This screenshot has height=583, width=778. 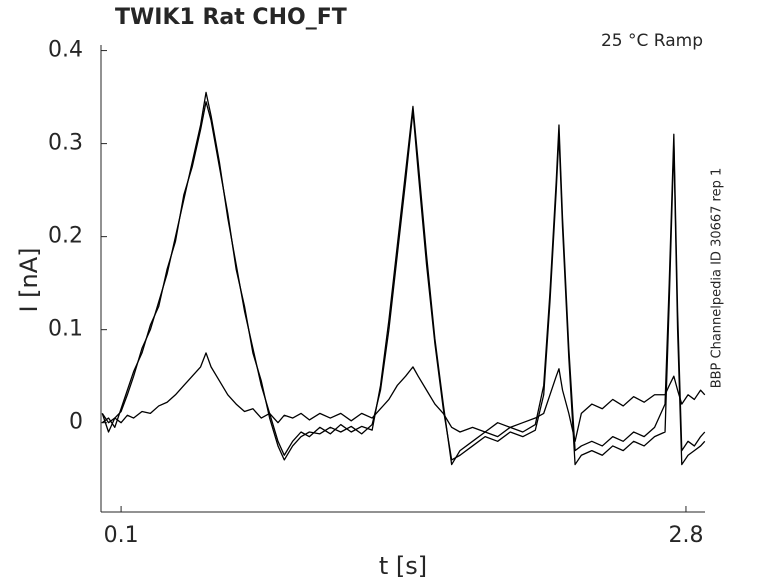 I want to click on x-tick-label: 2.8, so click(x=685, y=535).